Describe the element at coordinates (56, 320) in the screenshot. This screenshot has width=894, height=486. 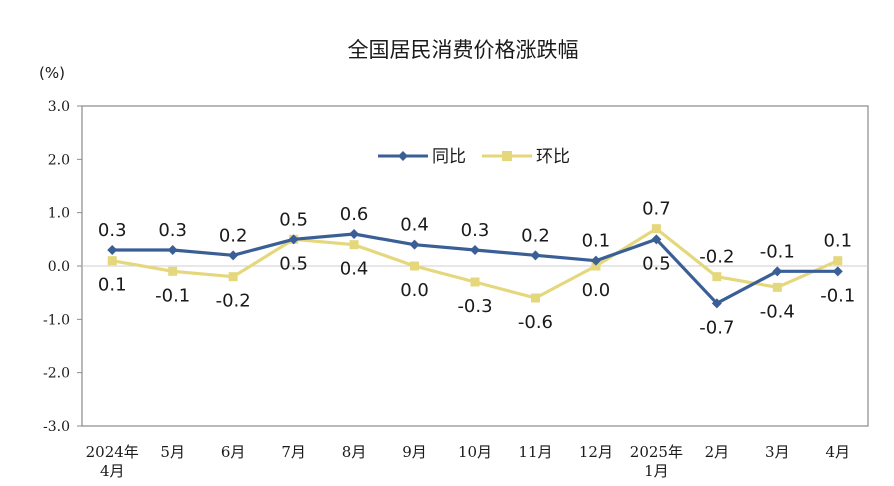
I see `y-tick-label: -1.0` at that location.